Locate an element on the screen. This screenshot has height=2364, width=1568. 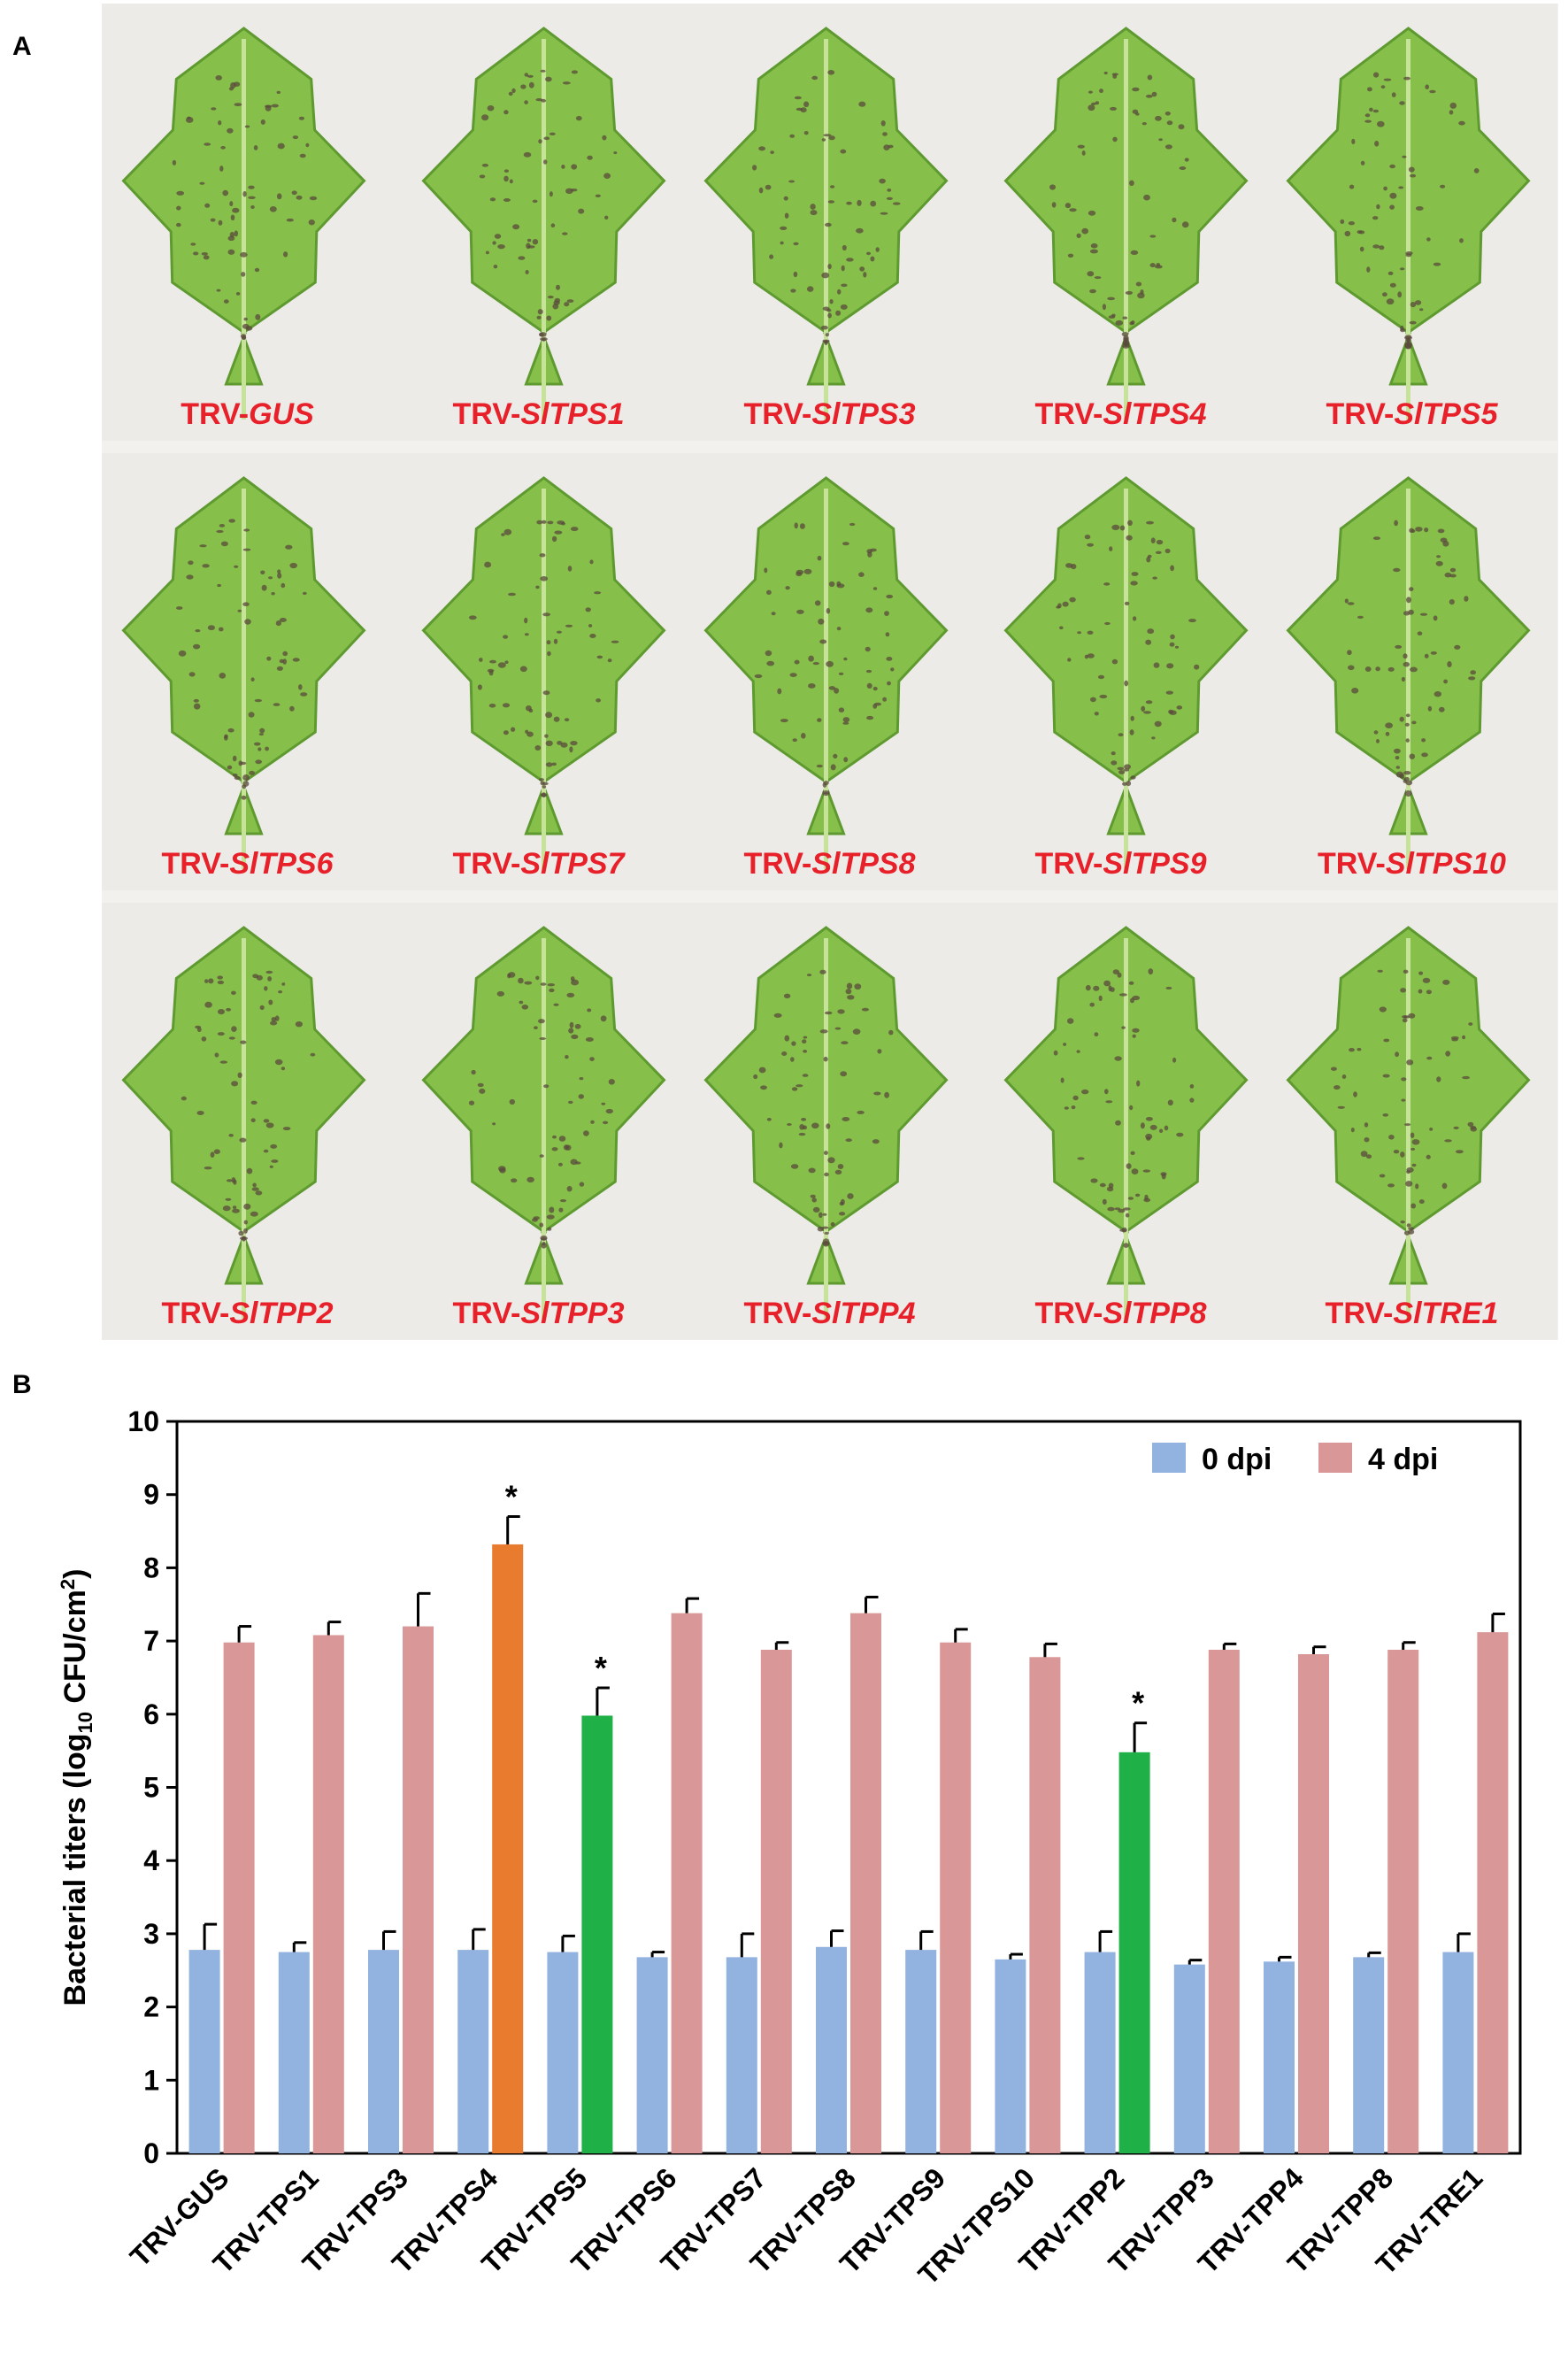
y-tick-label: 4 is located at coordinates (151, 1860).